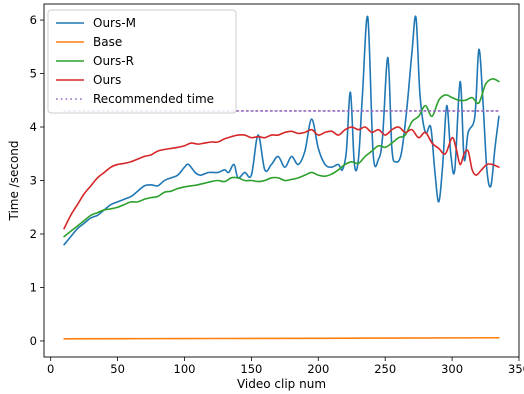 The height and width of the screenshot is (394, 524). I want to click on y-tick-label: 1, so click(33, 287).